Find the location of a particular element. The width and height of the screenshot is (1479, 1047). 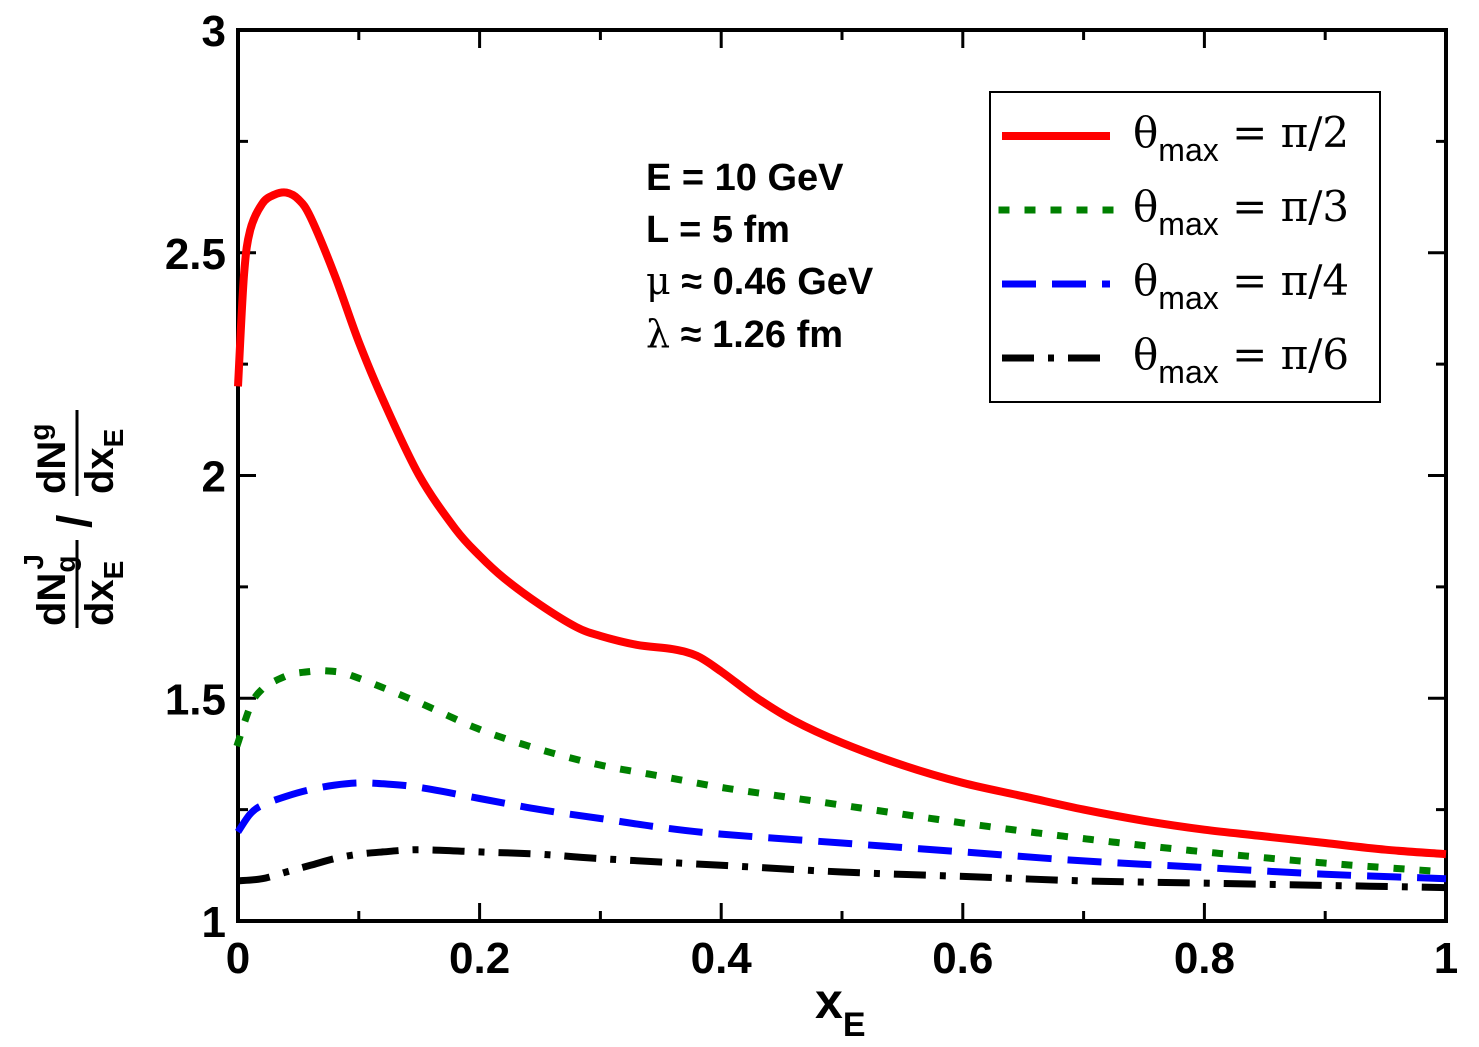

annotation-line-1: E = 10 GeV is located at coordinates (745, 178).